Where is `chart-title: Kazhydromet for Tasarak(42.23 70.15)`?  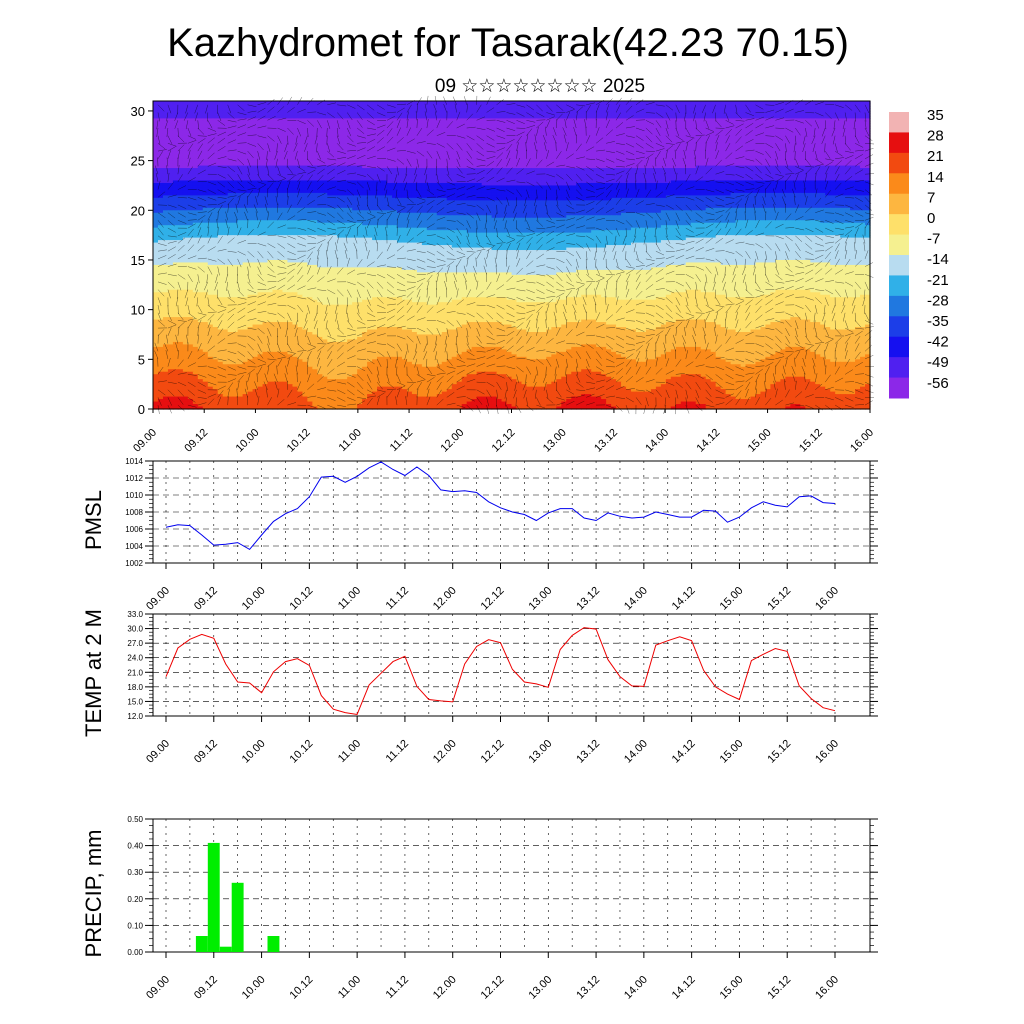 chart-title: Kazhydromet for Tasarak(42.23 70.15) is located at coordinates (508, 43).